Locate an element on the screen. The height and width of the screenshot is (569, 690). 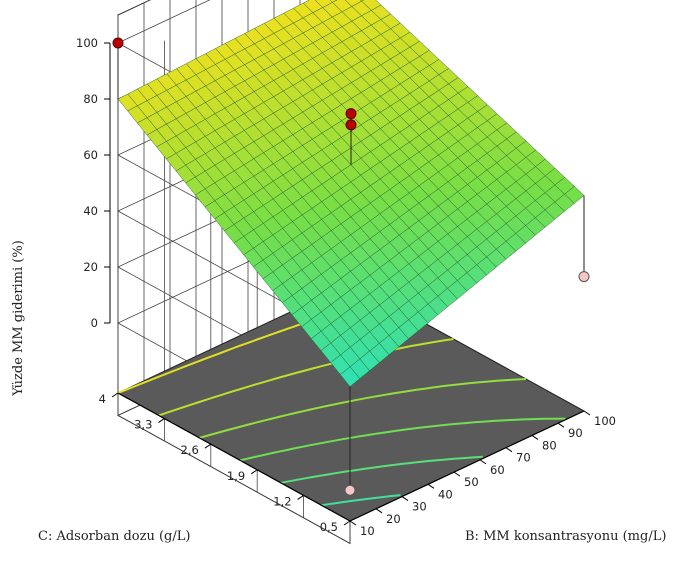
y-tick-label: 20 is located at coordinates (393, 519).